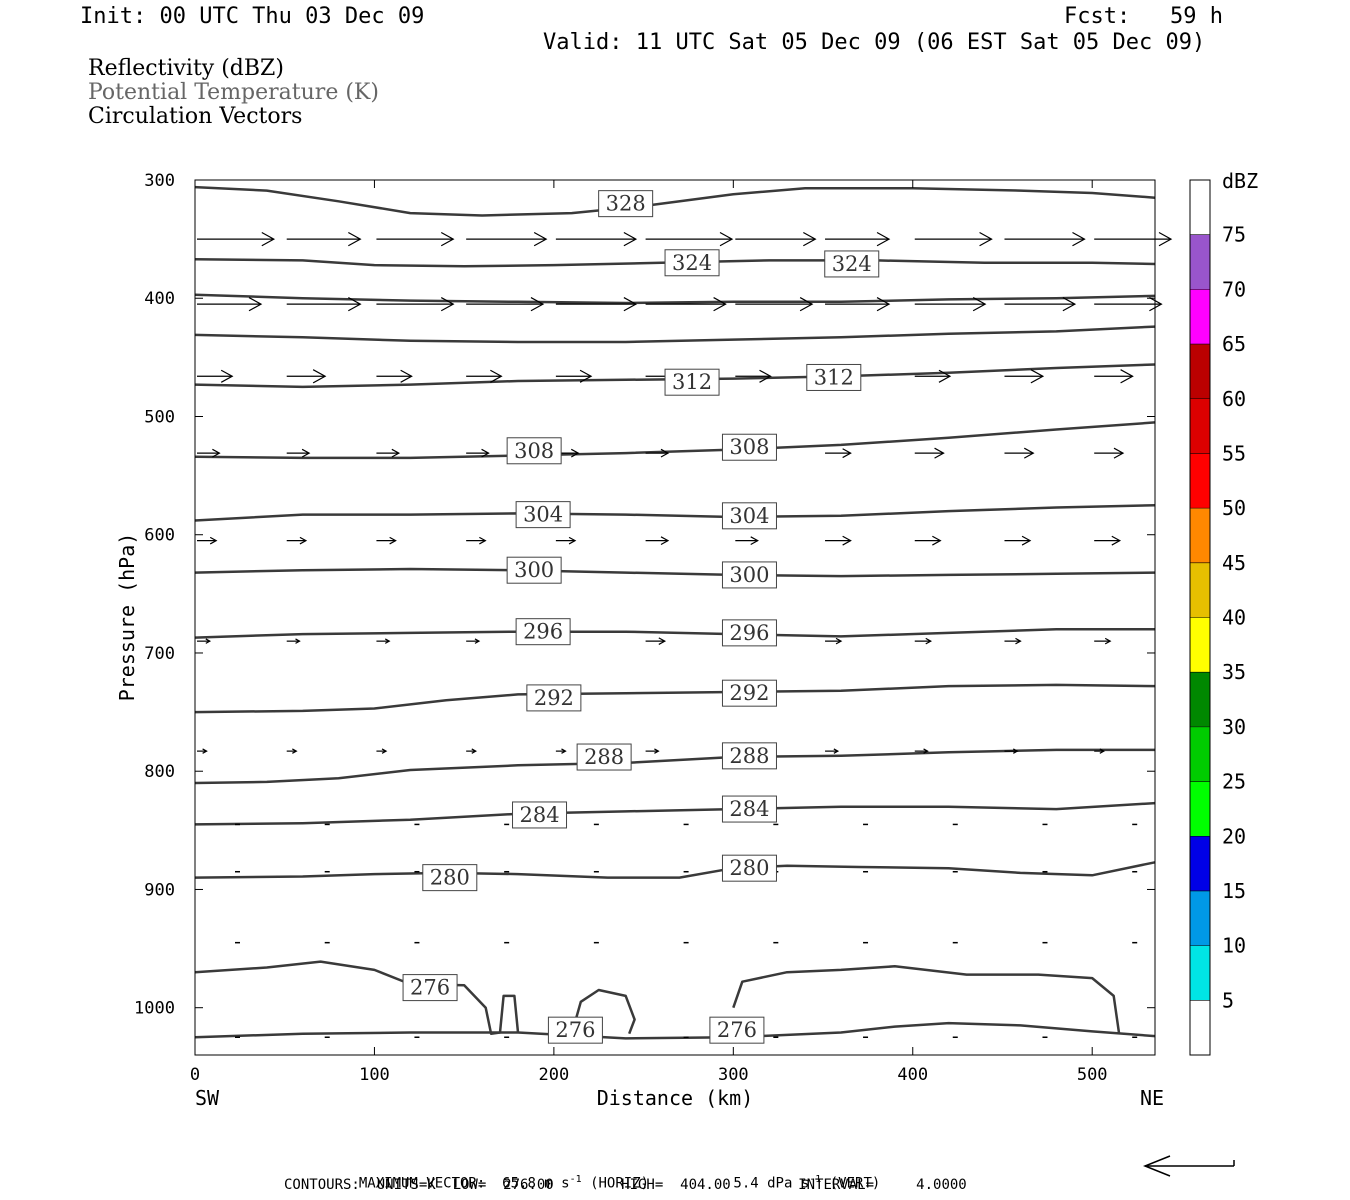 The height and width of the screenshot is (1200, 1350). What do you see at coordinates (1234, 618) in the screenshot?
I see `colorbar-label: 40` at bounding box center [1234, 618].